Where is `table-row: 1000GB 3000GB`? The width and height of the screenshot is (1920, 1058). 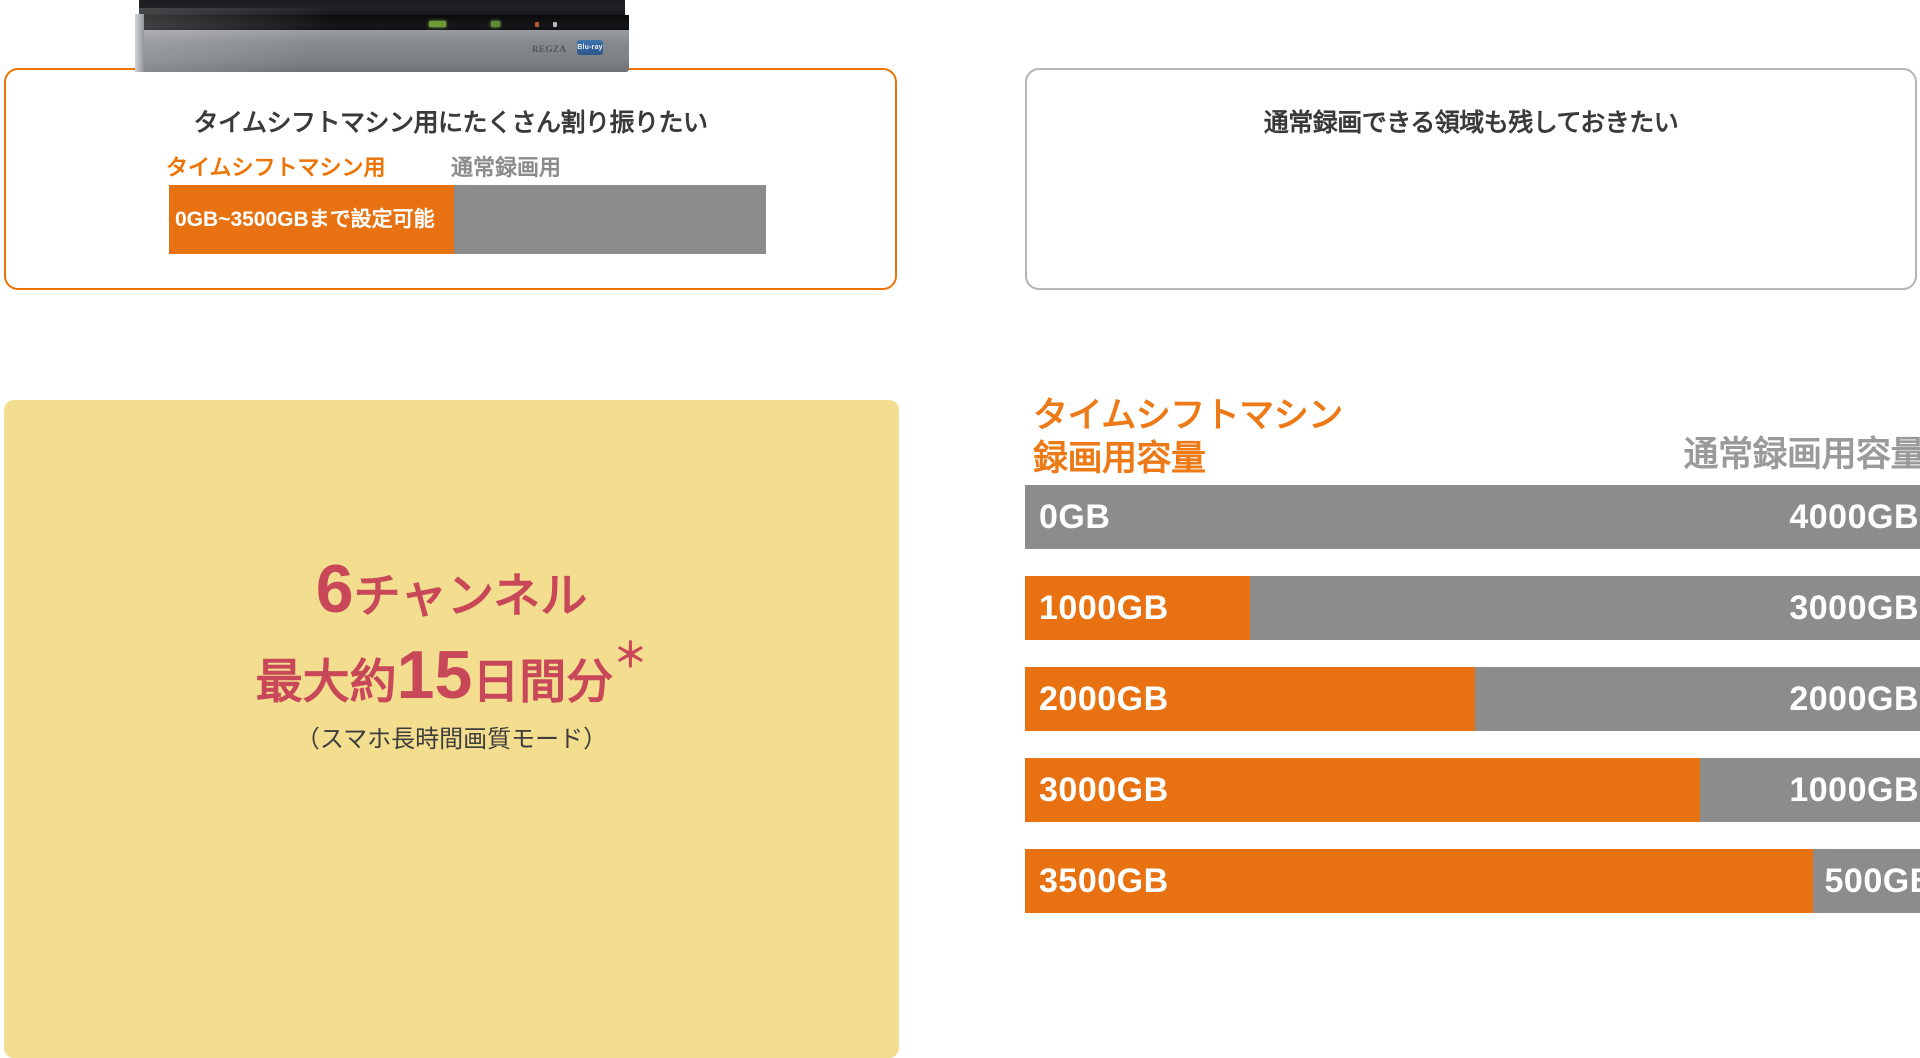 table-row: 1000GB 3000GB is located at coordinates (1472, 608).